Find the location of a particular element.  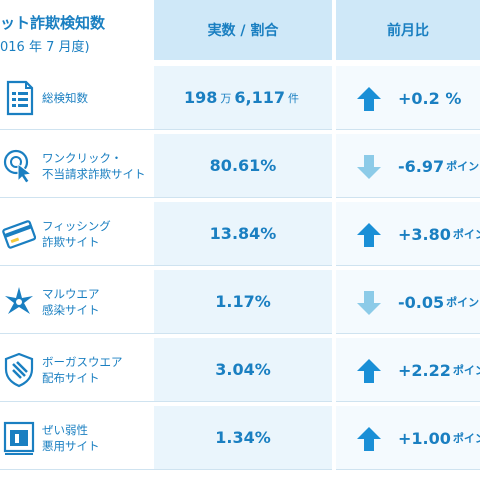

row-value: 80.61% is located at coordinates (243, 166).